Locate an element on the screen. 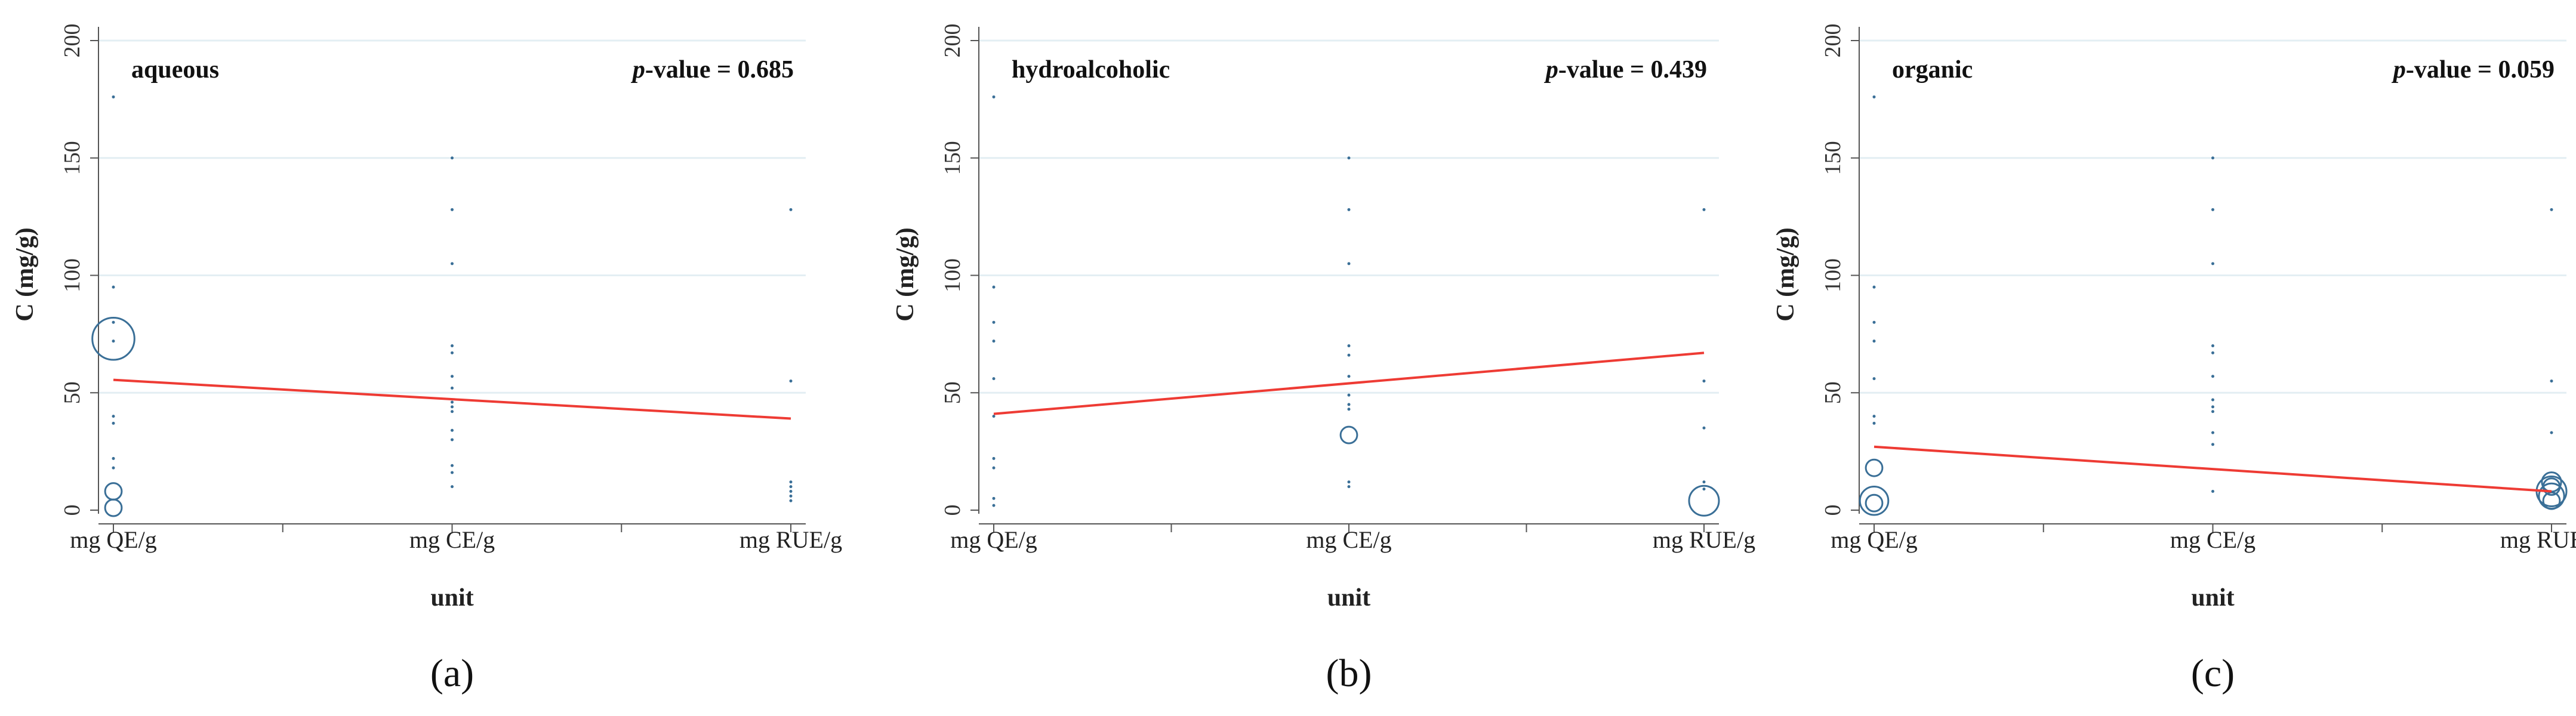 This screenshot has height=716, width=2576. x-tick-label: mg RUE/g is located at coordinates (2538, 539).